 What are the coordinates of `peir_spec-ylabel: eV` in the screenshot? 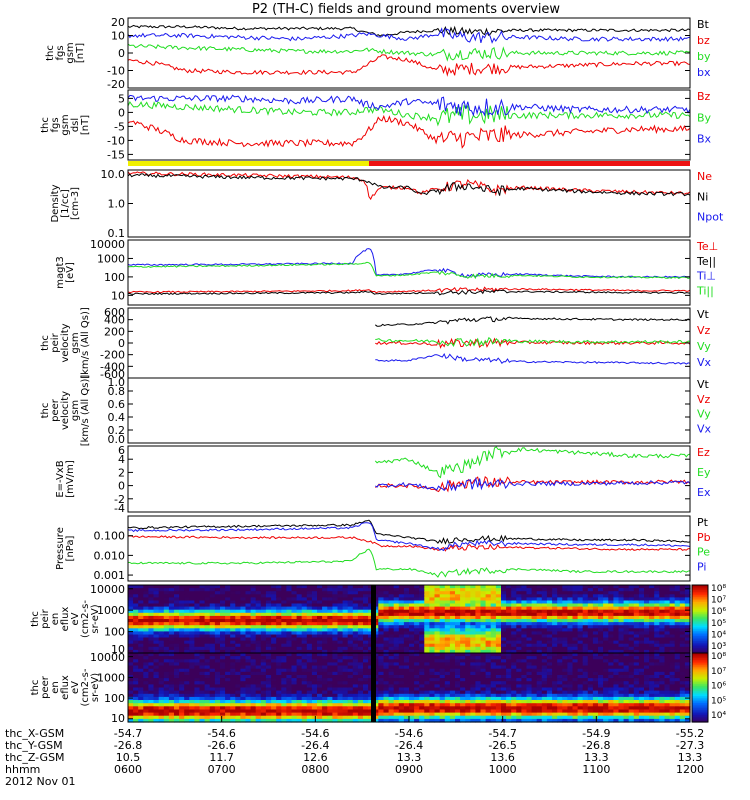 It's located at (75, 618).